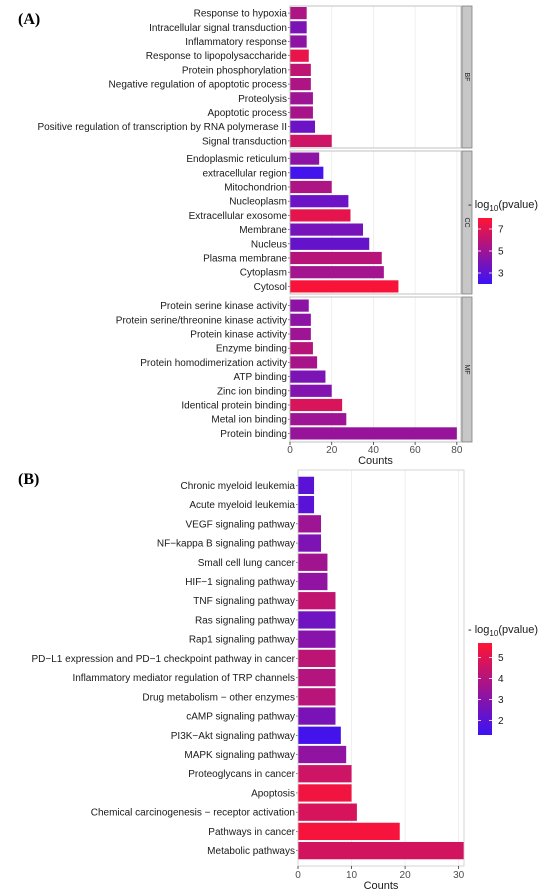 This screenshot has height=895, width=550. What do you see at coordinates (240, 582) in the screenshot?
I see `category-label-hif-1-signaling-pathway: HIF−1 signaling pathway` at bounding box center [240, 582].